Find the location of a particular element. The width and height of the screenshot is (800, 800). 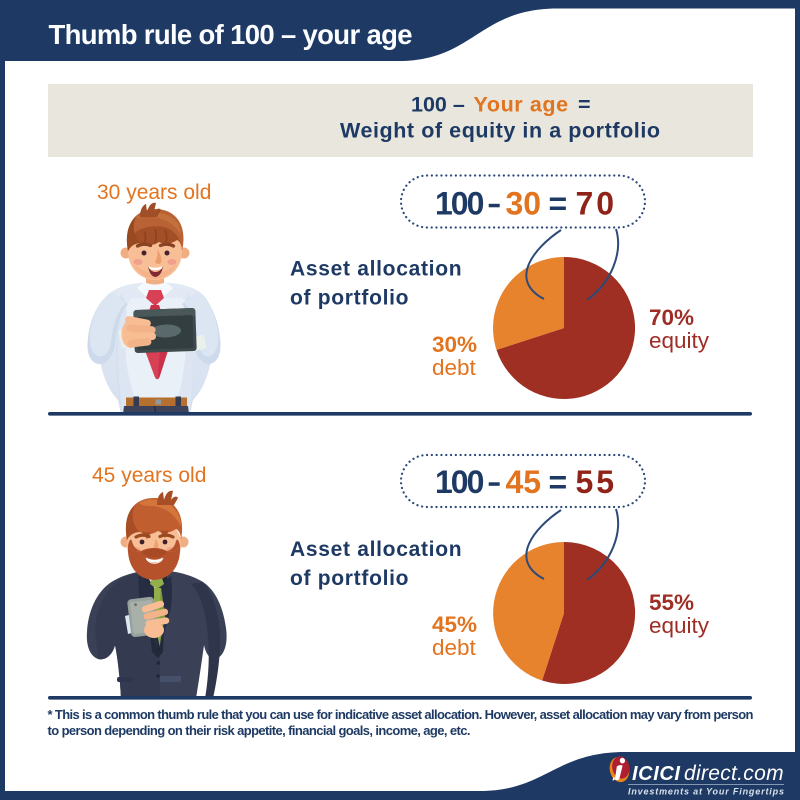

svg-text: 30 is located at coordinates (524, 204).